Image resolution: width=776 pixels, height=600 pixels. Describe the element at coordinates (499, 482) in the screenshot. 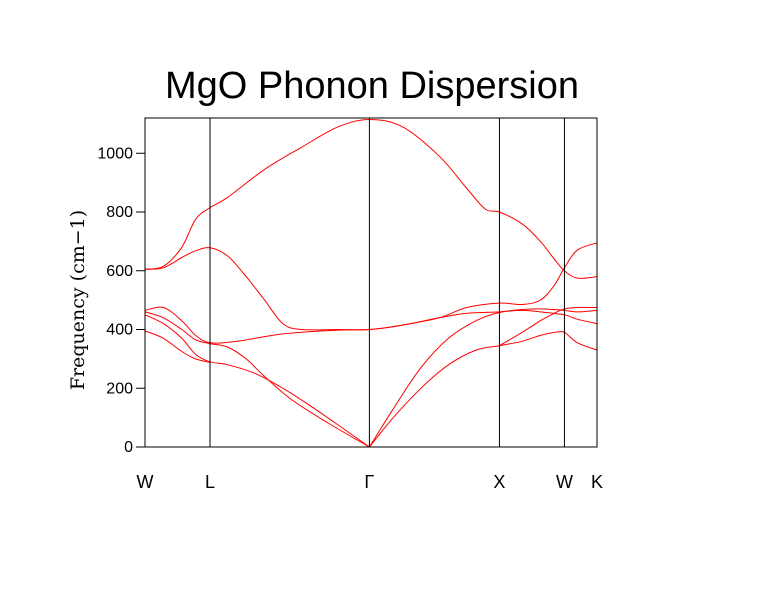

I see `symmetry-label: X` at that location.